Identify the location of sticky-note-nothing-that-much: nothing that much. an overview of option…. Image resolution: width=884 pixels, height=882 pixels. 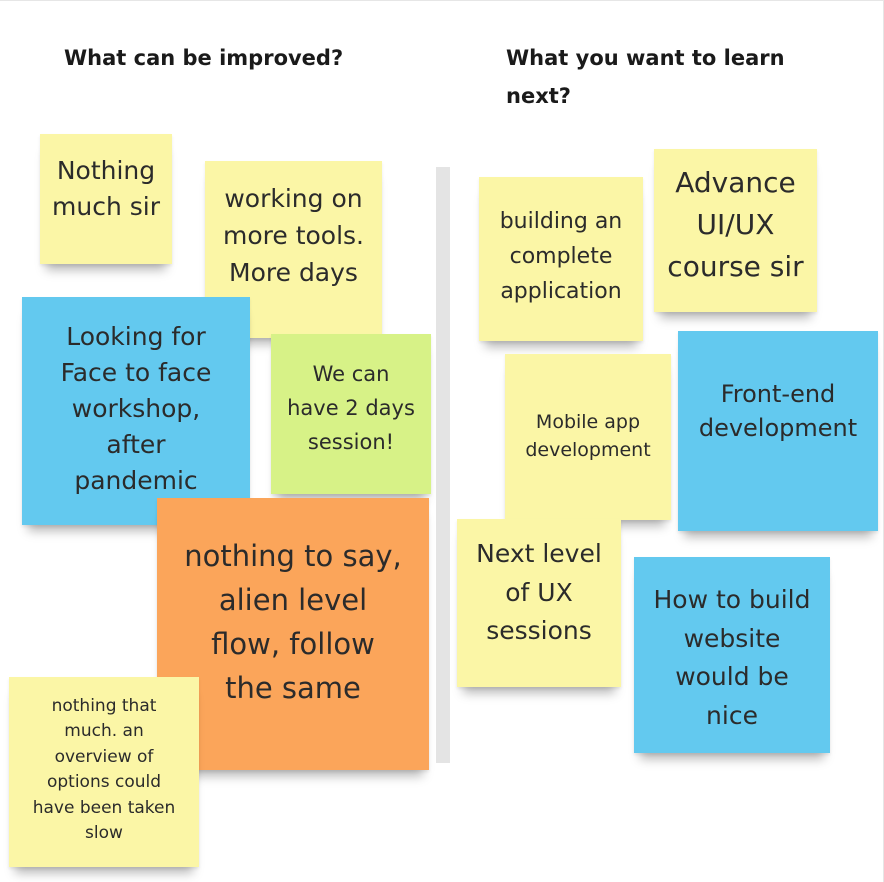
(104, 772).